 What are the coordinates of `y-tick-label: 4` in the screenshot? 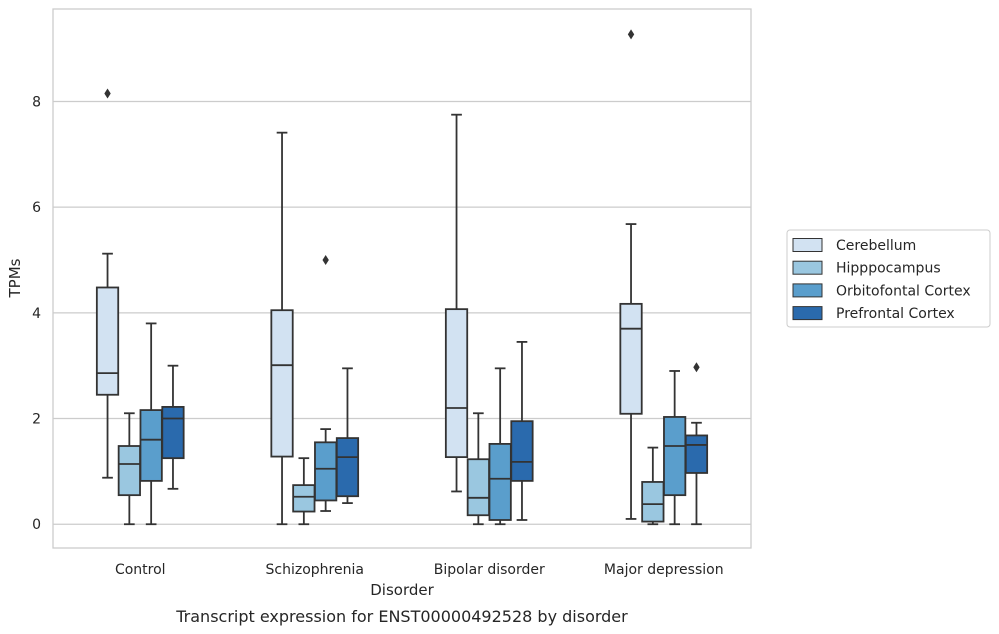 It's located at (36, 314).